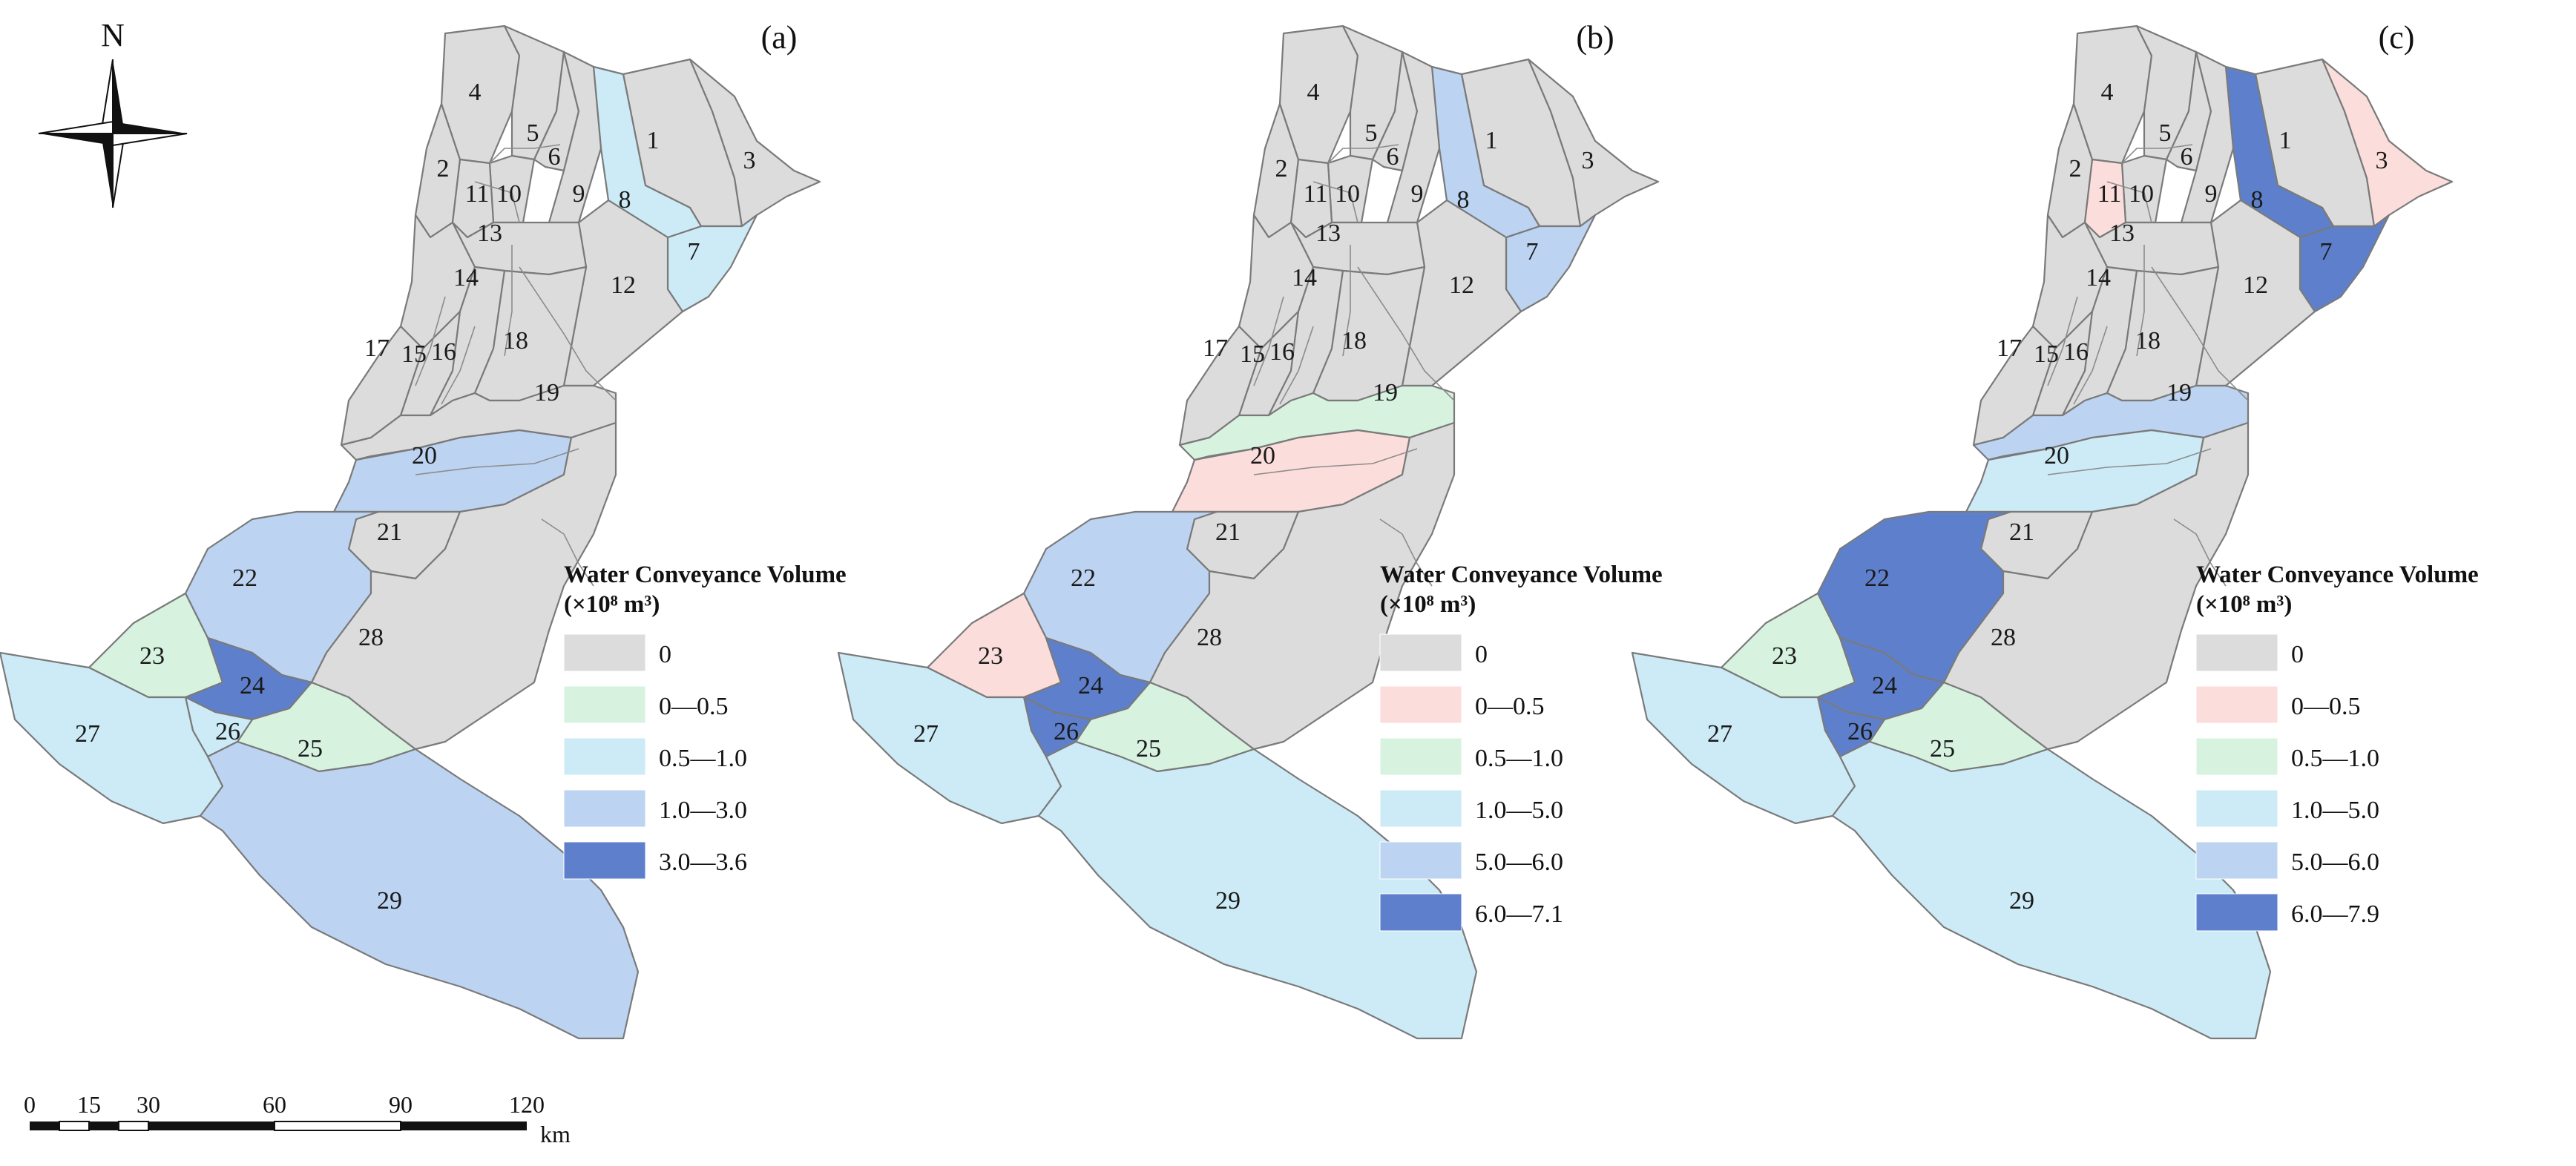 This screenshot has width=2576, height=1166. What do you see at coordinates (779, 37) in the screenshot?
I see `panel-label: (a)` at bounding box center [779, 37].